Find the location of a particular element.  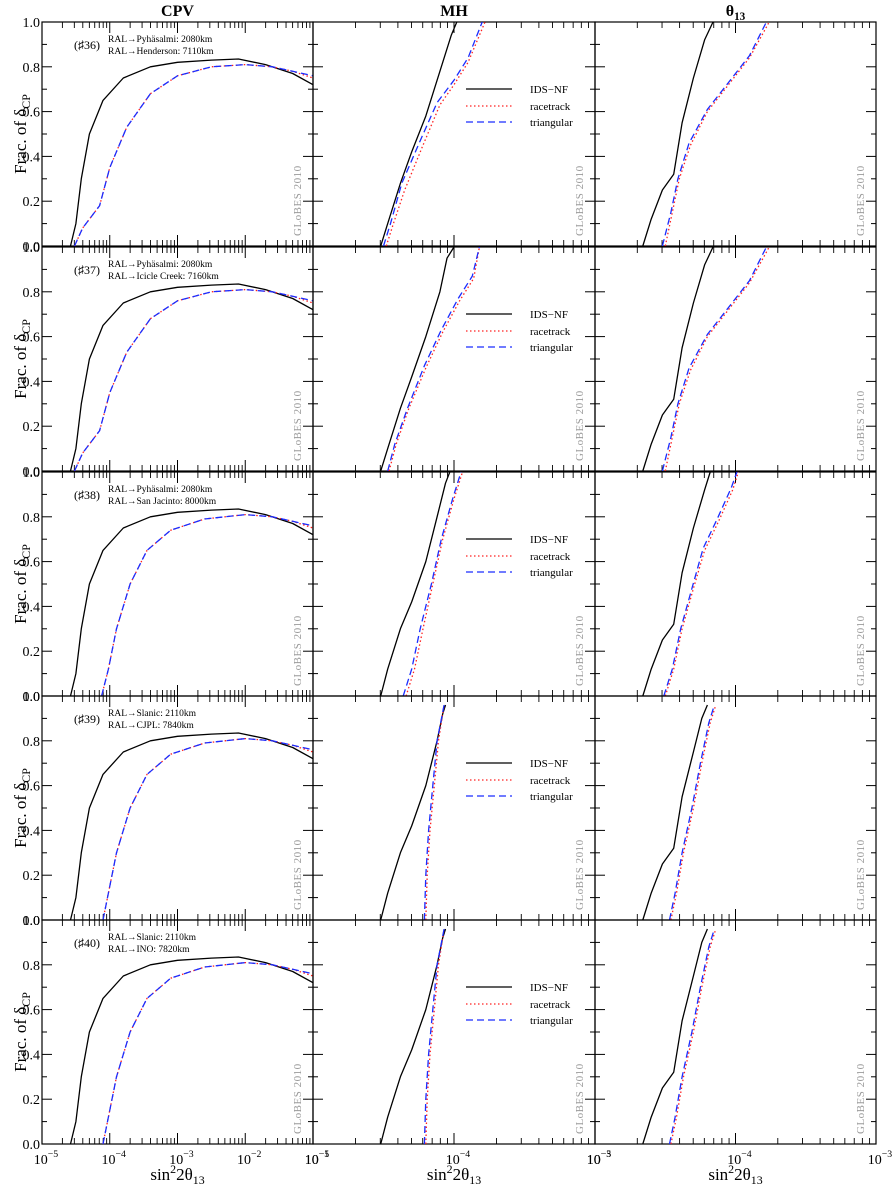

baseline-2-label: RAL→Henderson: 7110km is located at coordinates (161, 52).